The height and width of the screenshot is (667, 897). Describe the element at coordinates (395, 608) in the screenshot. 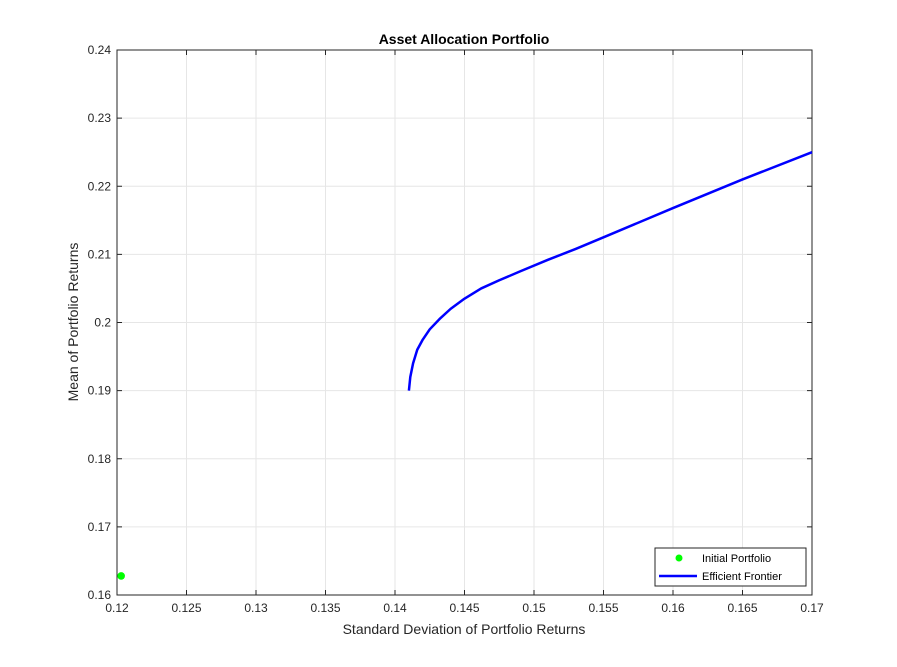

I see `x-tick-label: 0.14` at that location.